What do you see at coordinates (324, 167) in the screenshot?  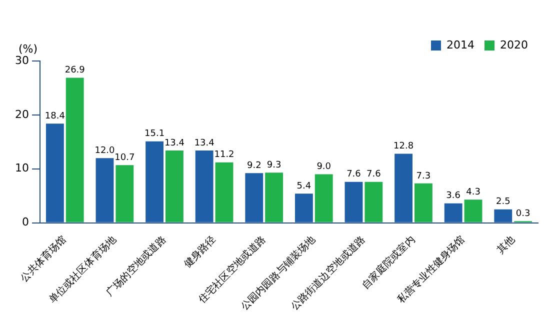 I see `text: 9.0` at bounding box center [324, 167].